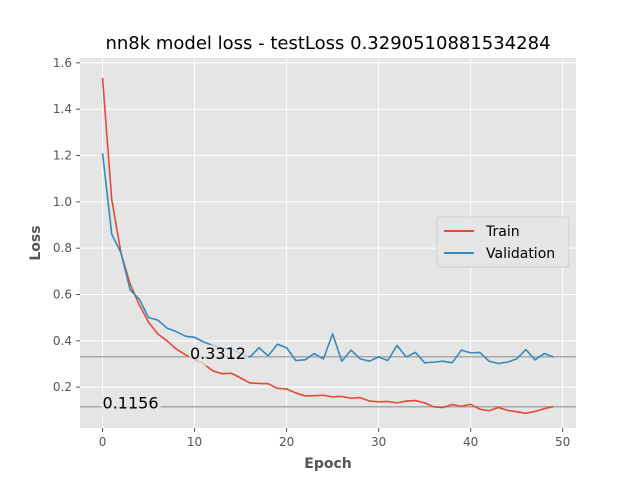 The height and width of the screenshot is (484, 640). Describe the element at coordinates (194, 442) in the screenshot. I see `x-tick-label: 10` at that location.